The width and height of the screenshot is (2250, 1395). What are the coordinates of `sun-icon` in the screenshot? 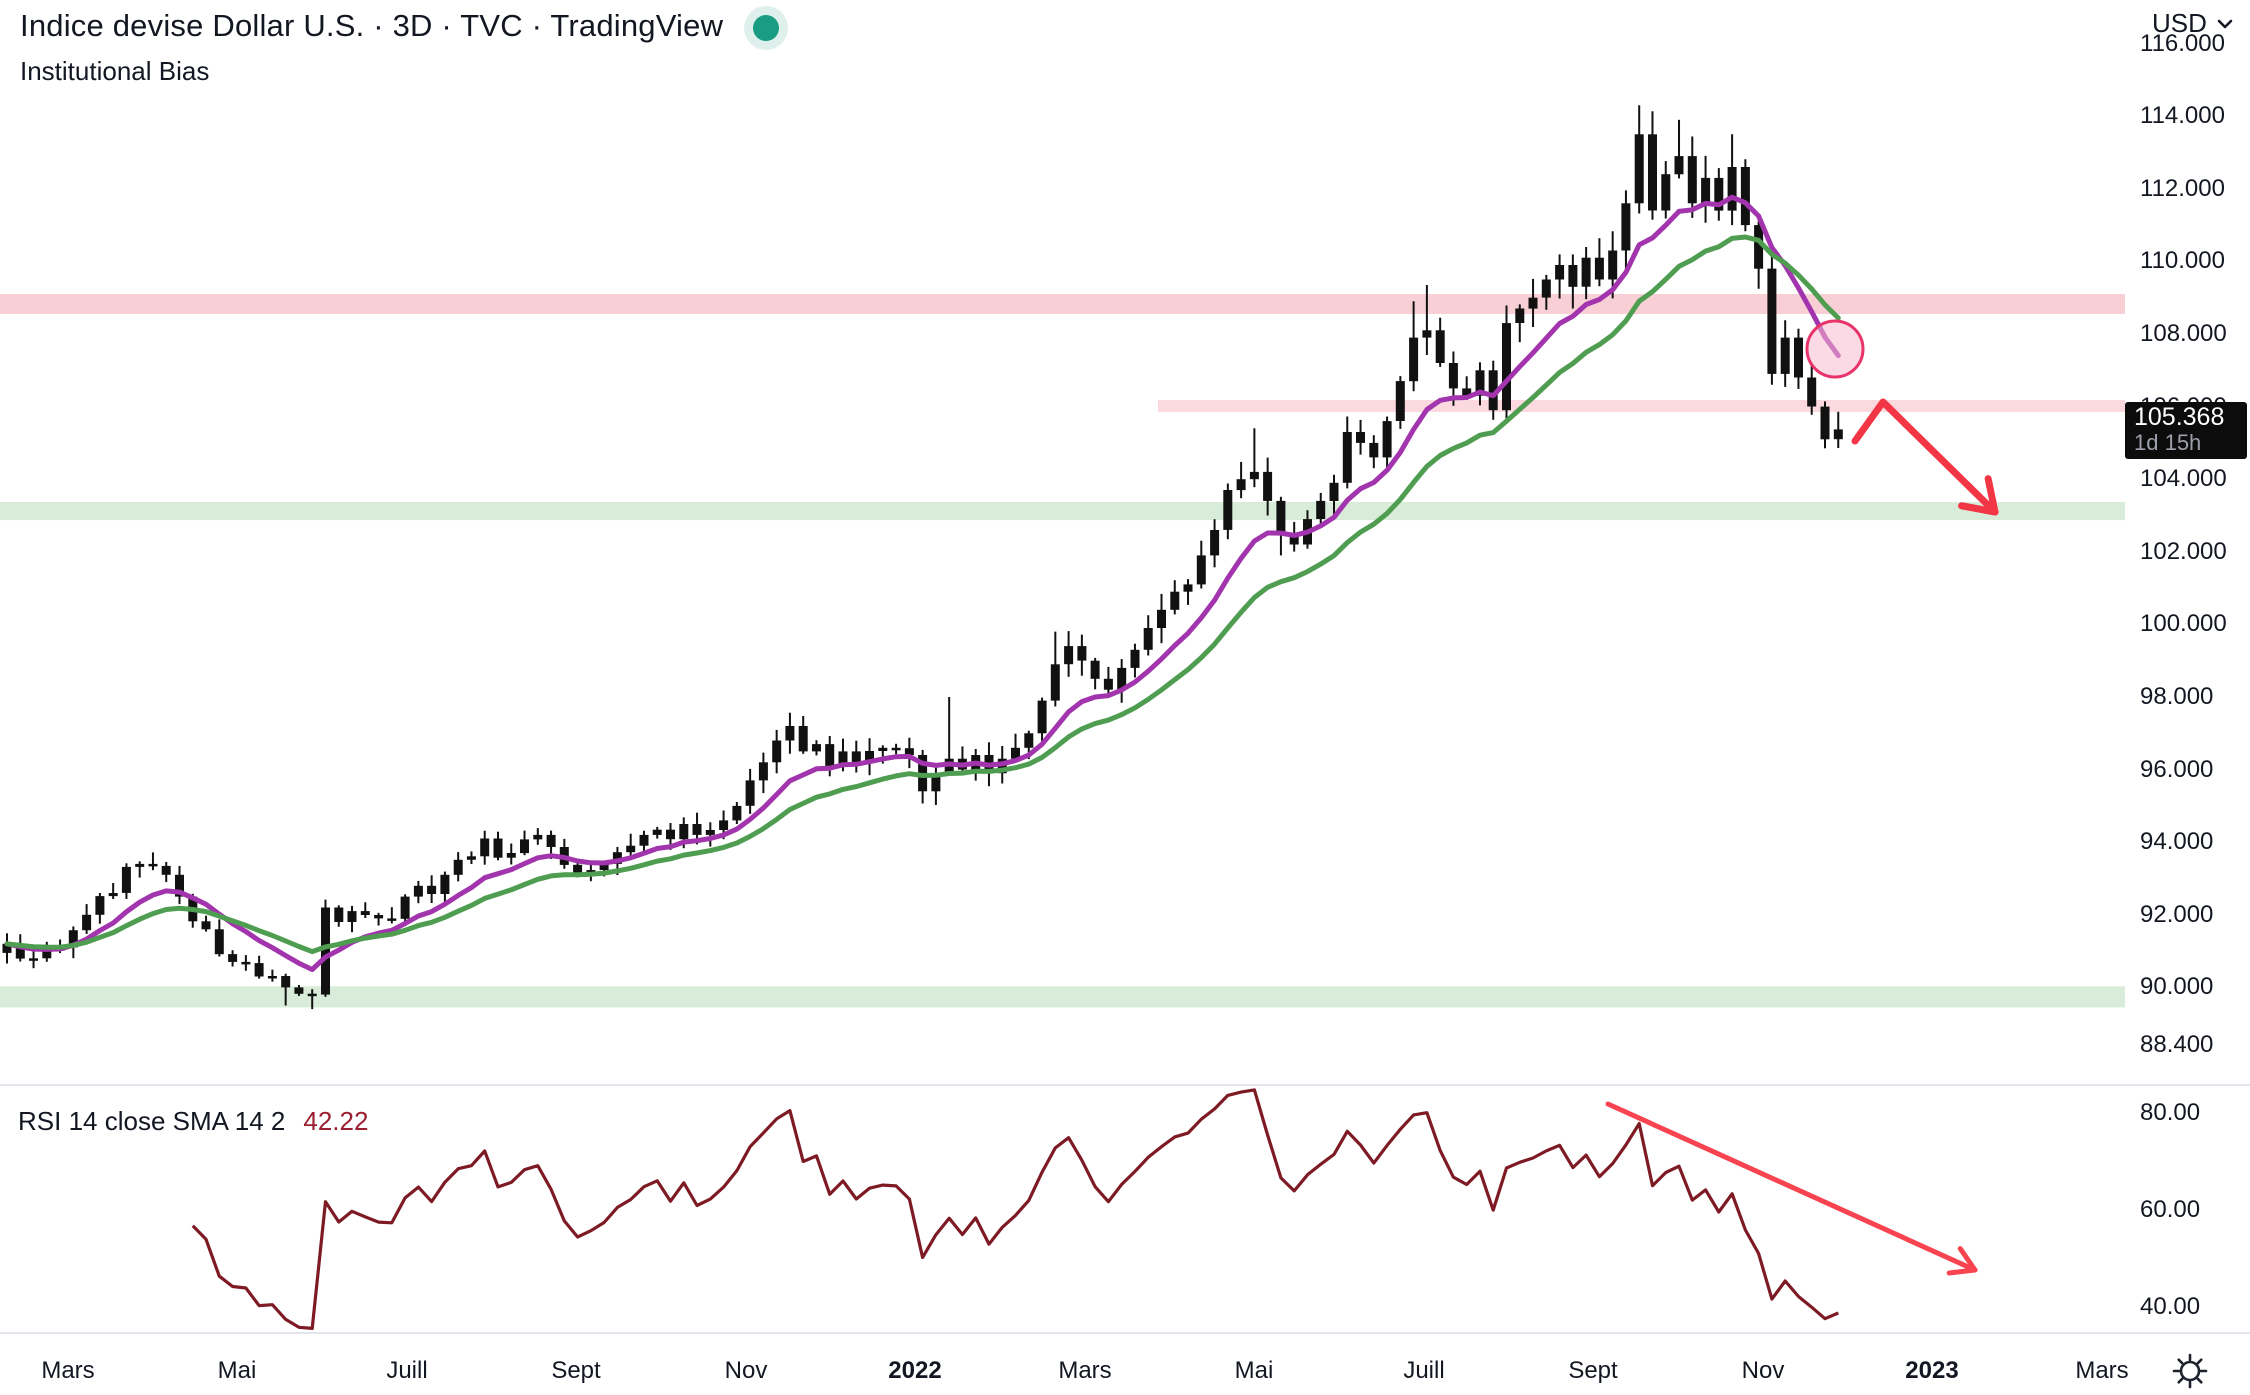 It's located at (2190, 1371).